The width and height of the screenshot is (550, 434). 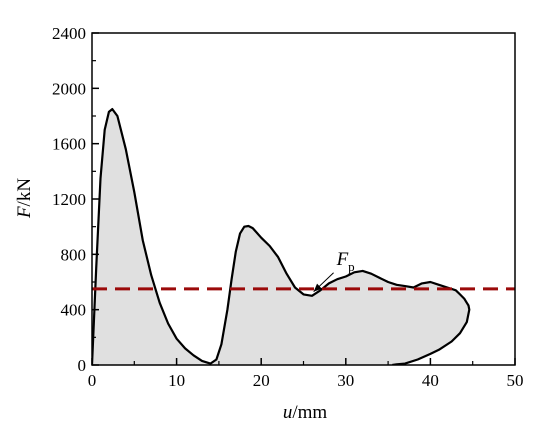 What do you see at coordinates (309, 412) in the screenshot?
I see `x-axis-unit: /mm` at bounding box center [309, 412].